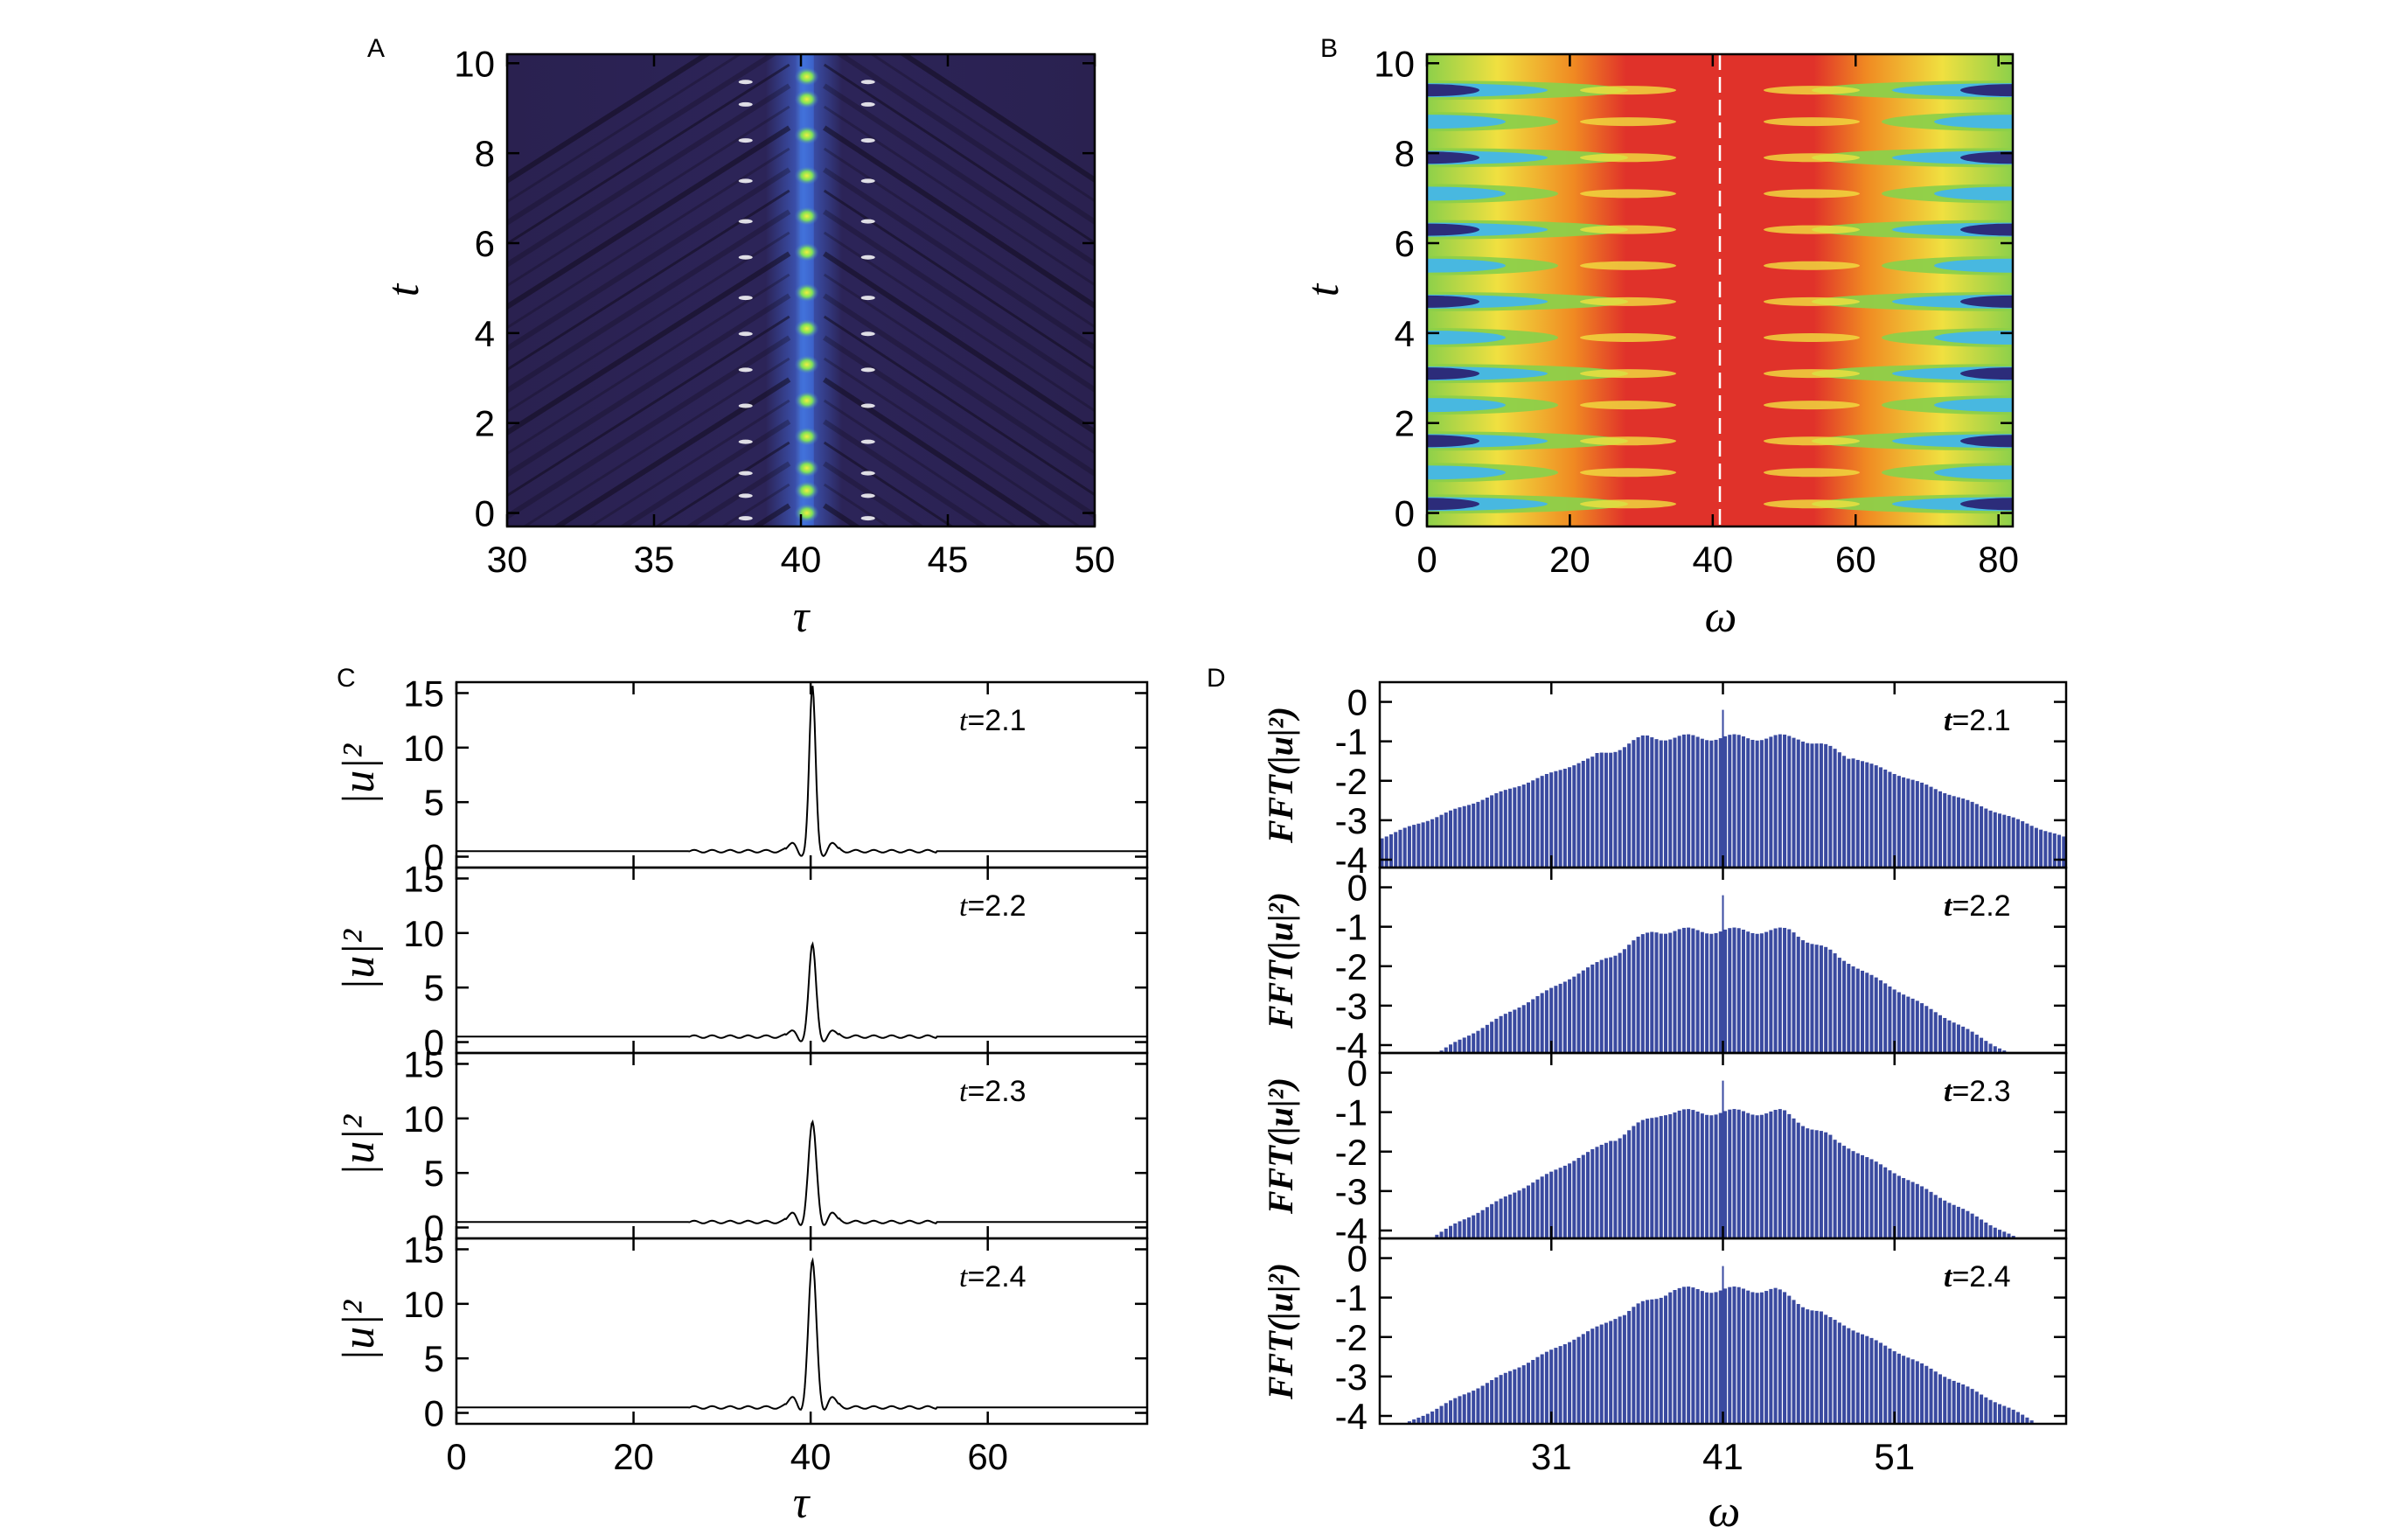  Describe the element at coordinates (993, 1091) in the screenshot. I see `panel-c-annotation: t=2.3` at that location.